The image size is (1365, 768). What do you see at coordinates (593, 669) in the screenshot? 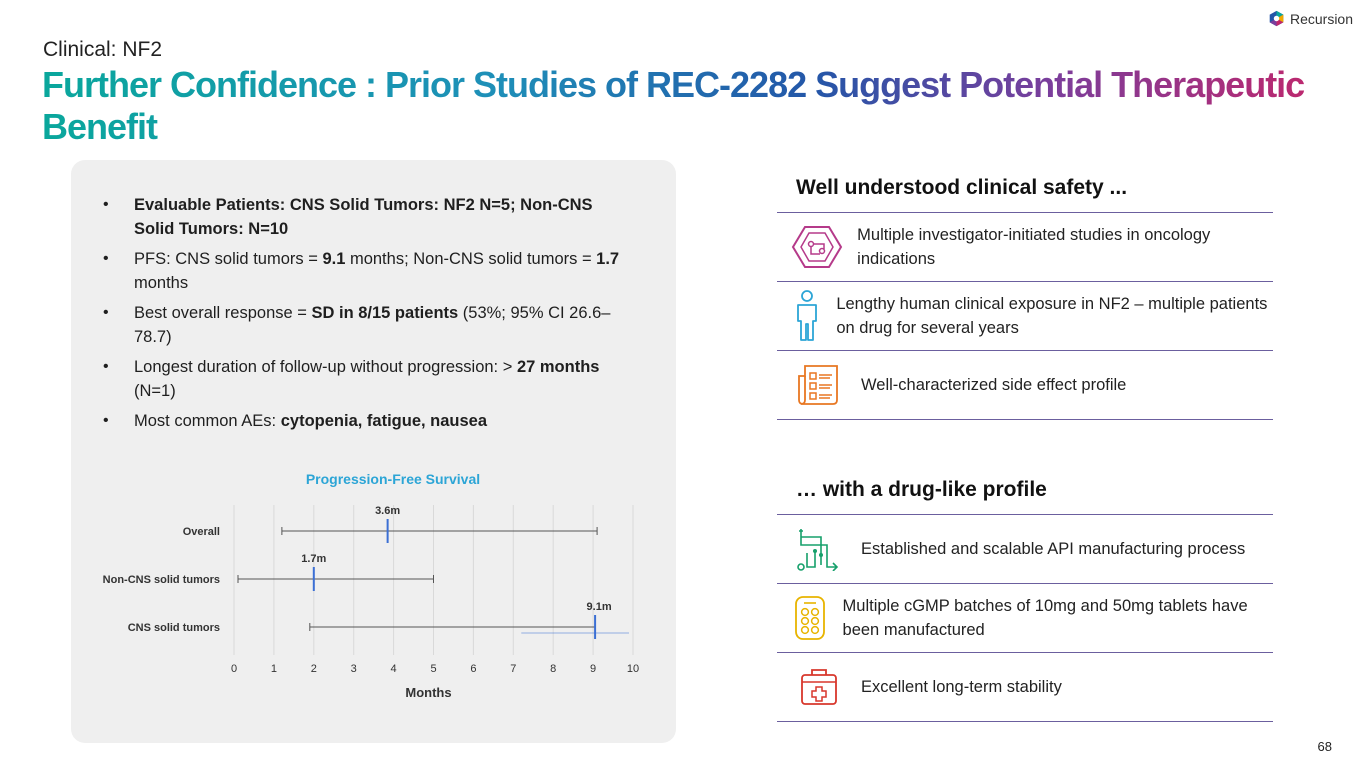
I see `x-tick-label: 9` at bounding box center [593, 669].